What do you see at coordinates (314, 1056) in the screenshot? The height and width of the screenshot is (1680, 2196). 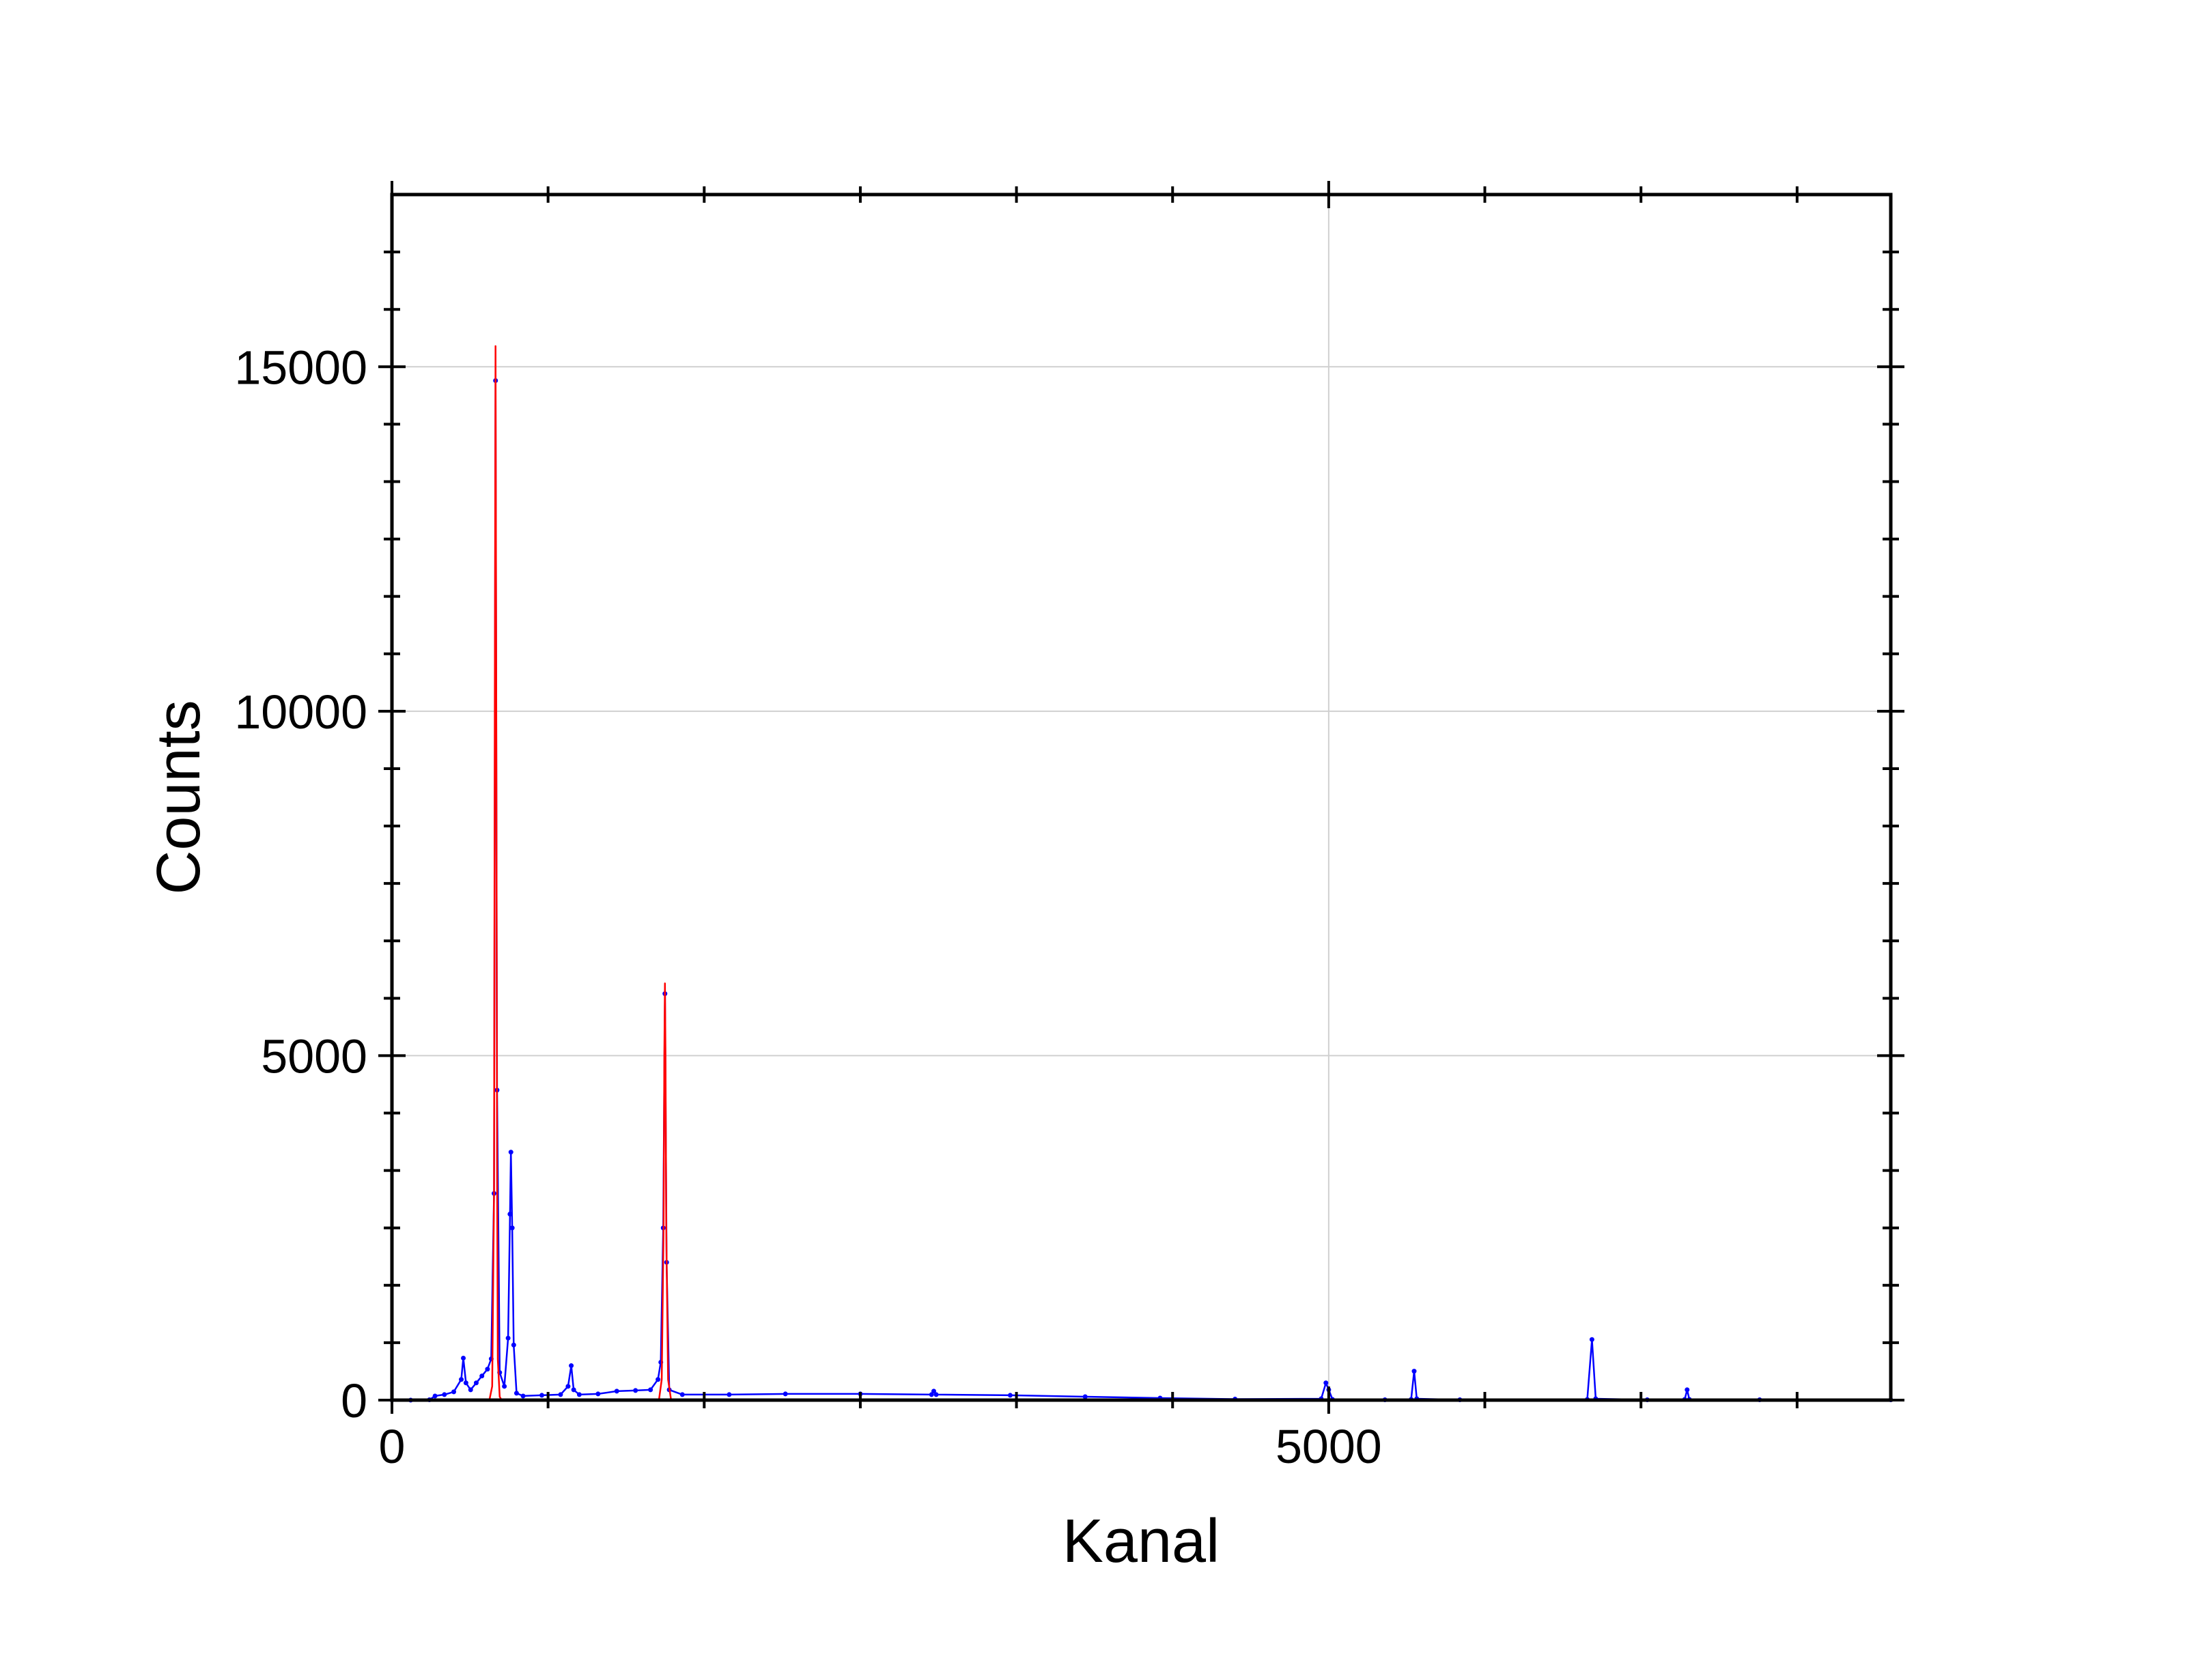 I see `y-tick-label: 5000` at bounding box center [314, 1056].